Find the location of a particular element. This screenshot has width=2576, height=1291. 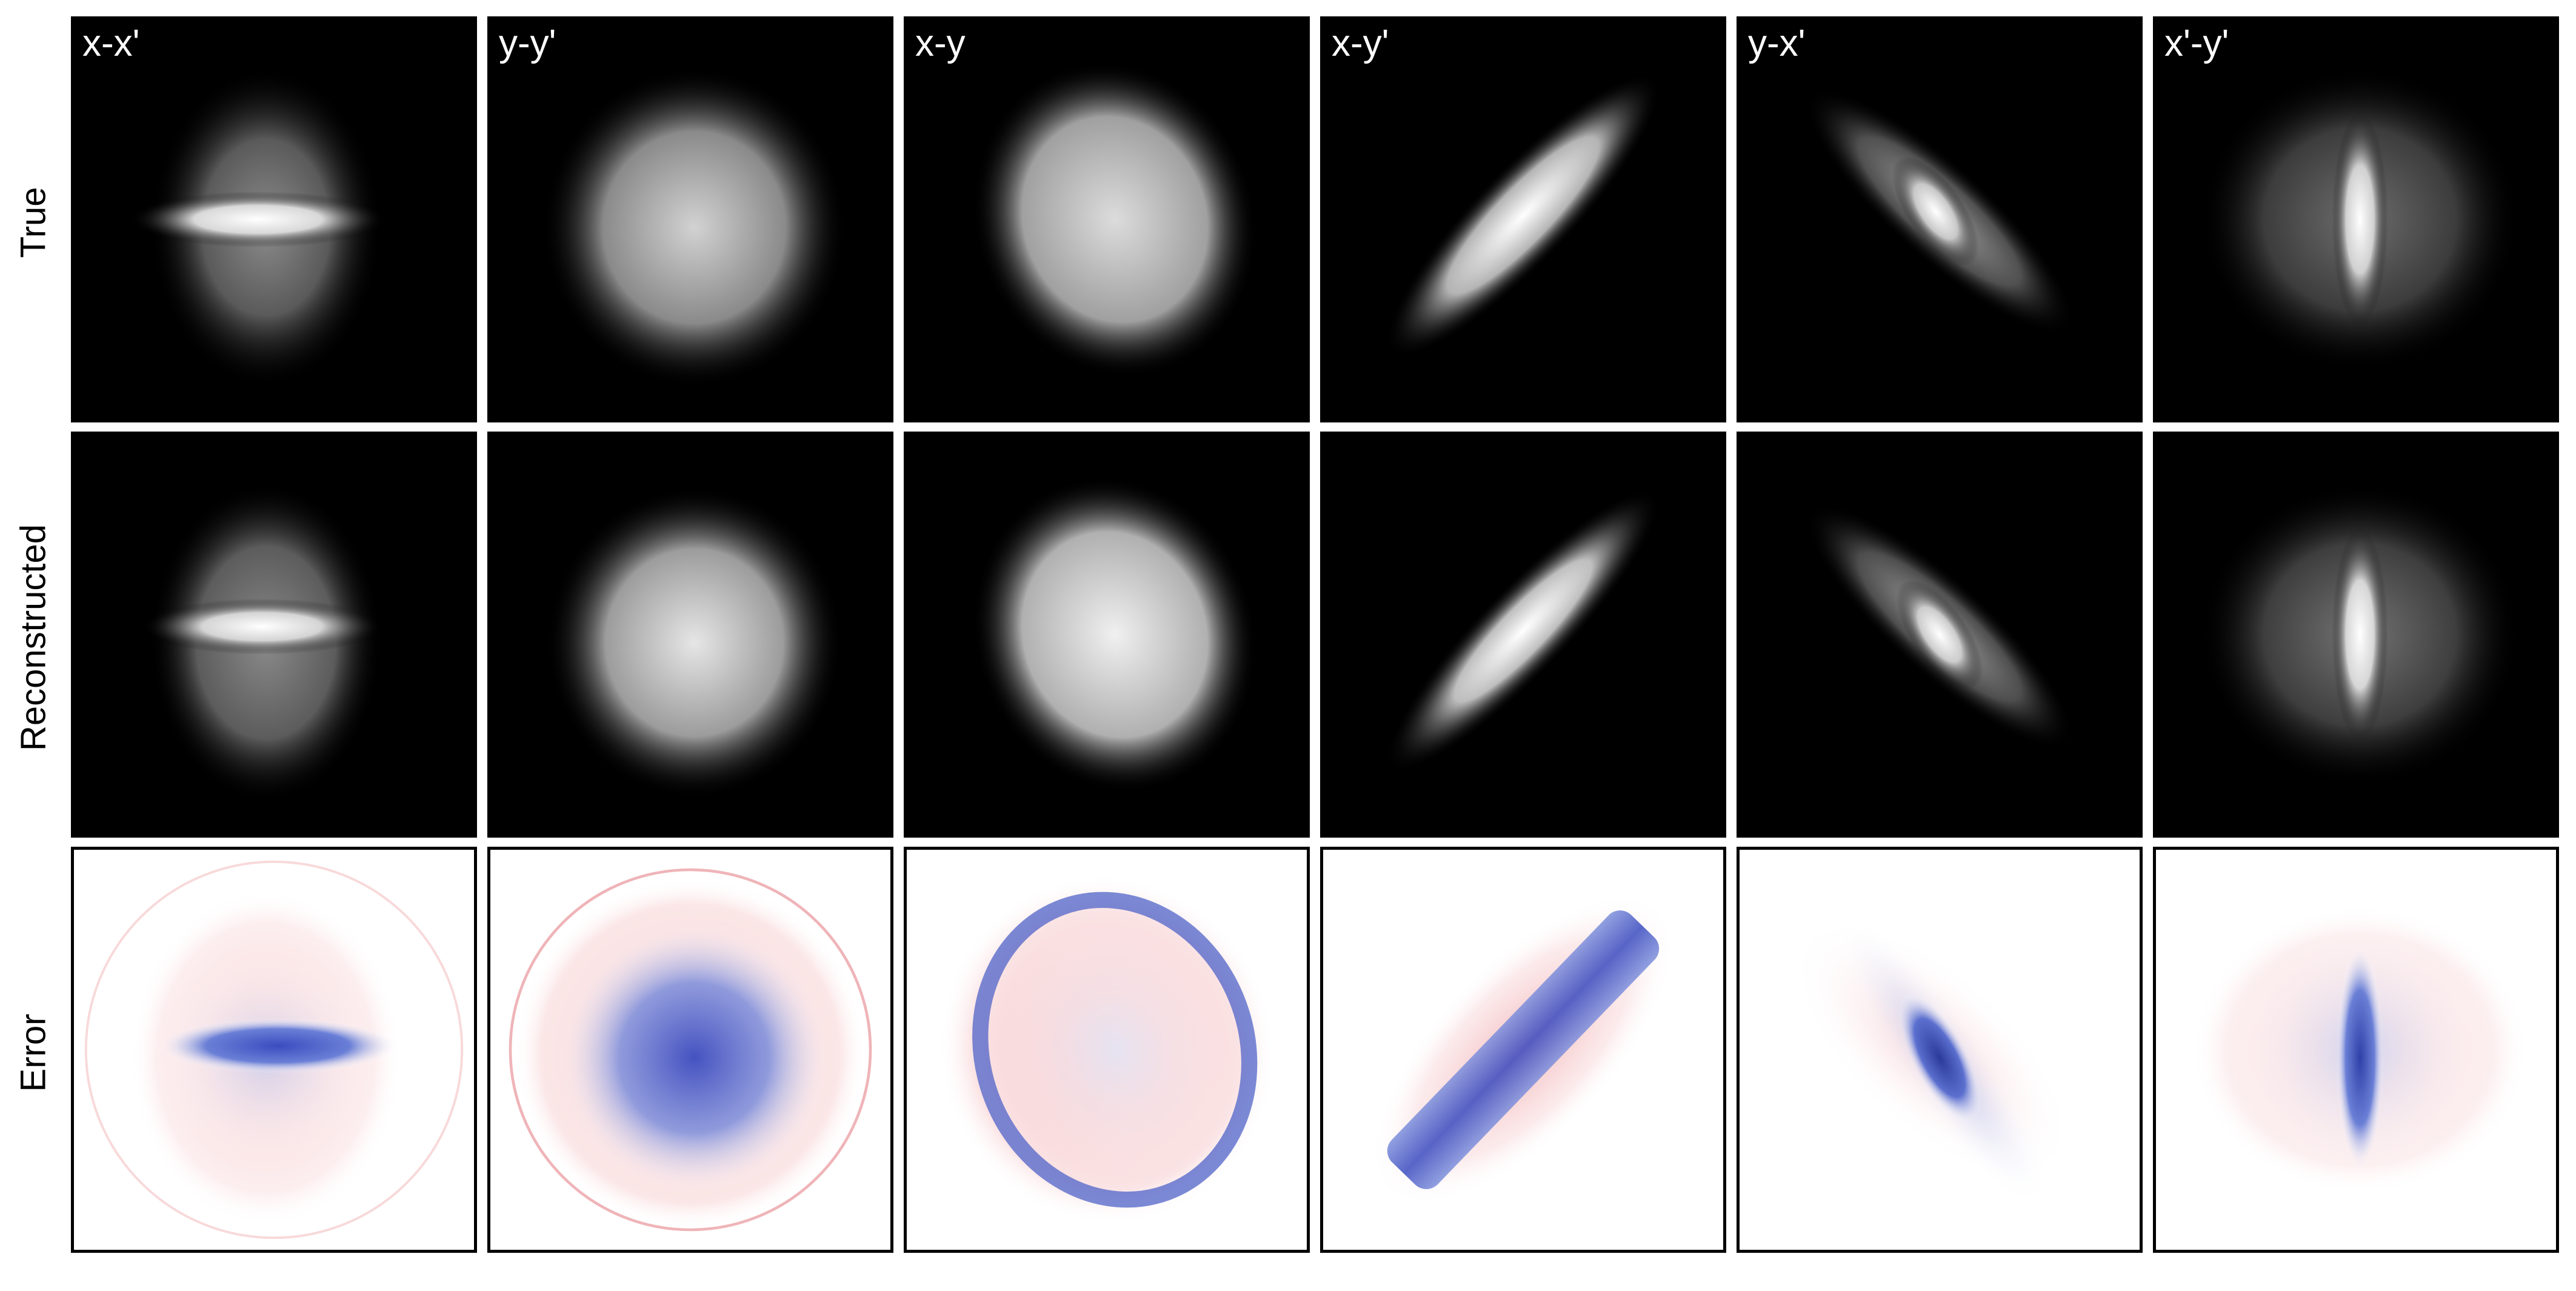

panel-error-y-yp is located at coordinates (690, 1050).